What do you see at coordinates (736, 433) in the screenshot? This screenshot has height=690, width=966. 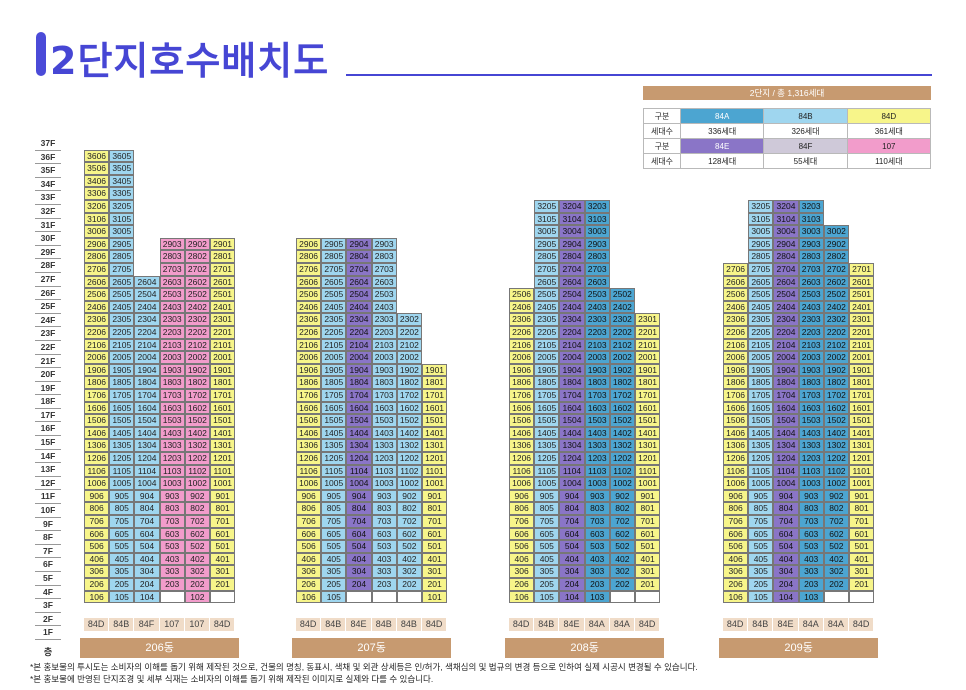 I see `unit-cell: 1406` at bounding box center [736, 433].